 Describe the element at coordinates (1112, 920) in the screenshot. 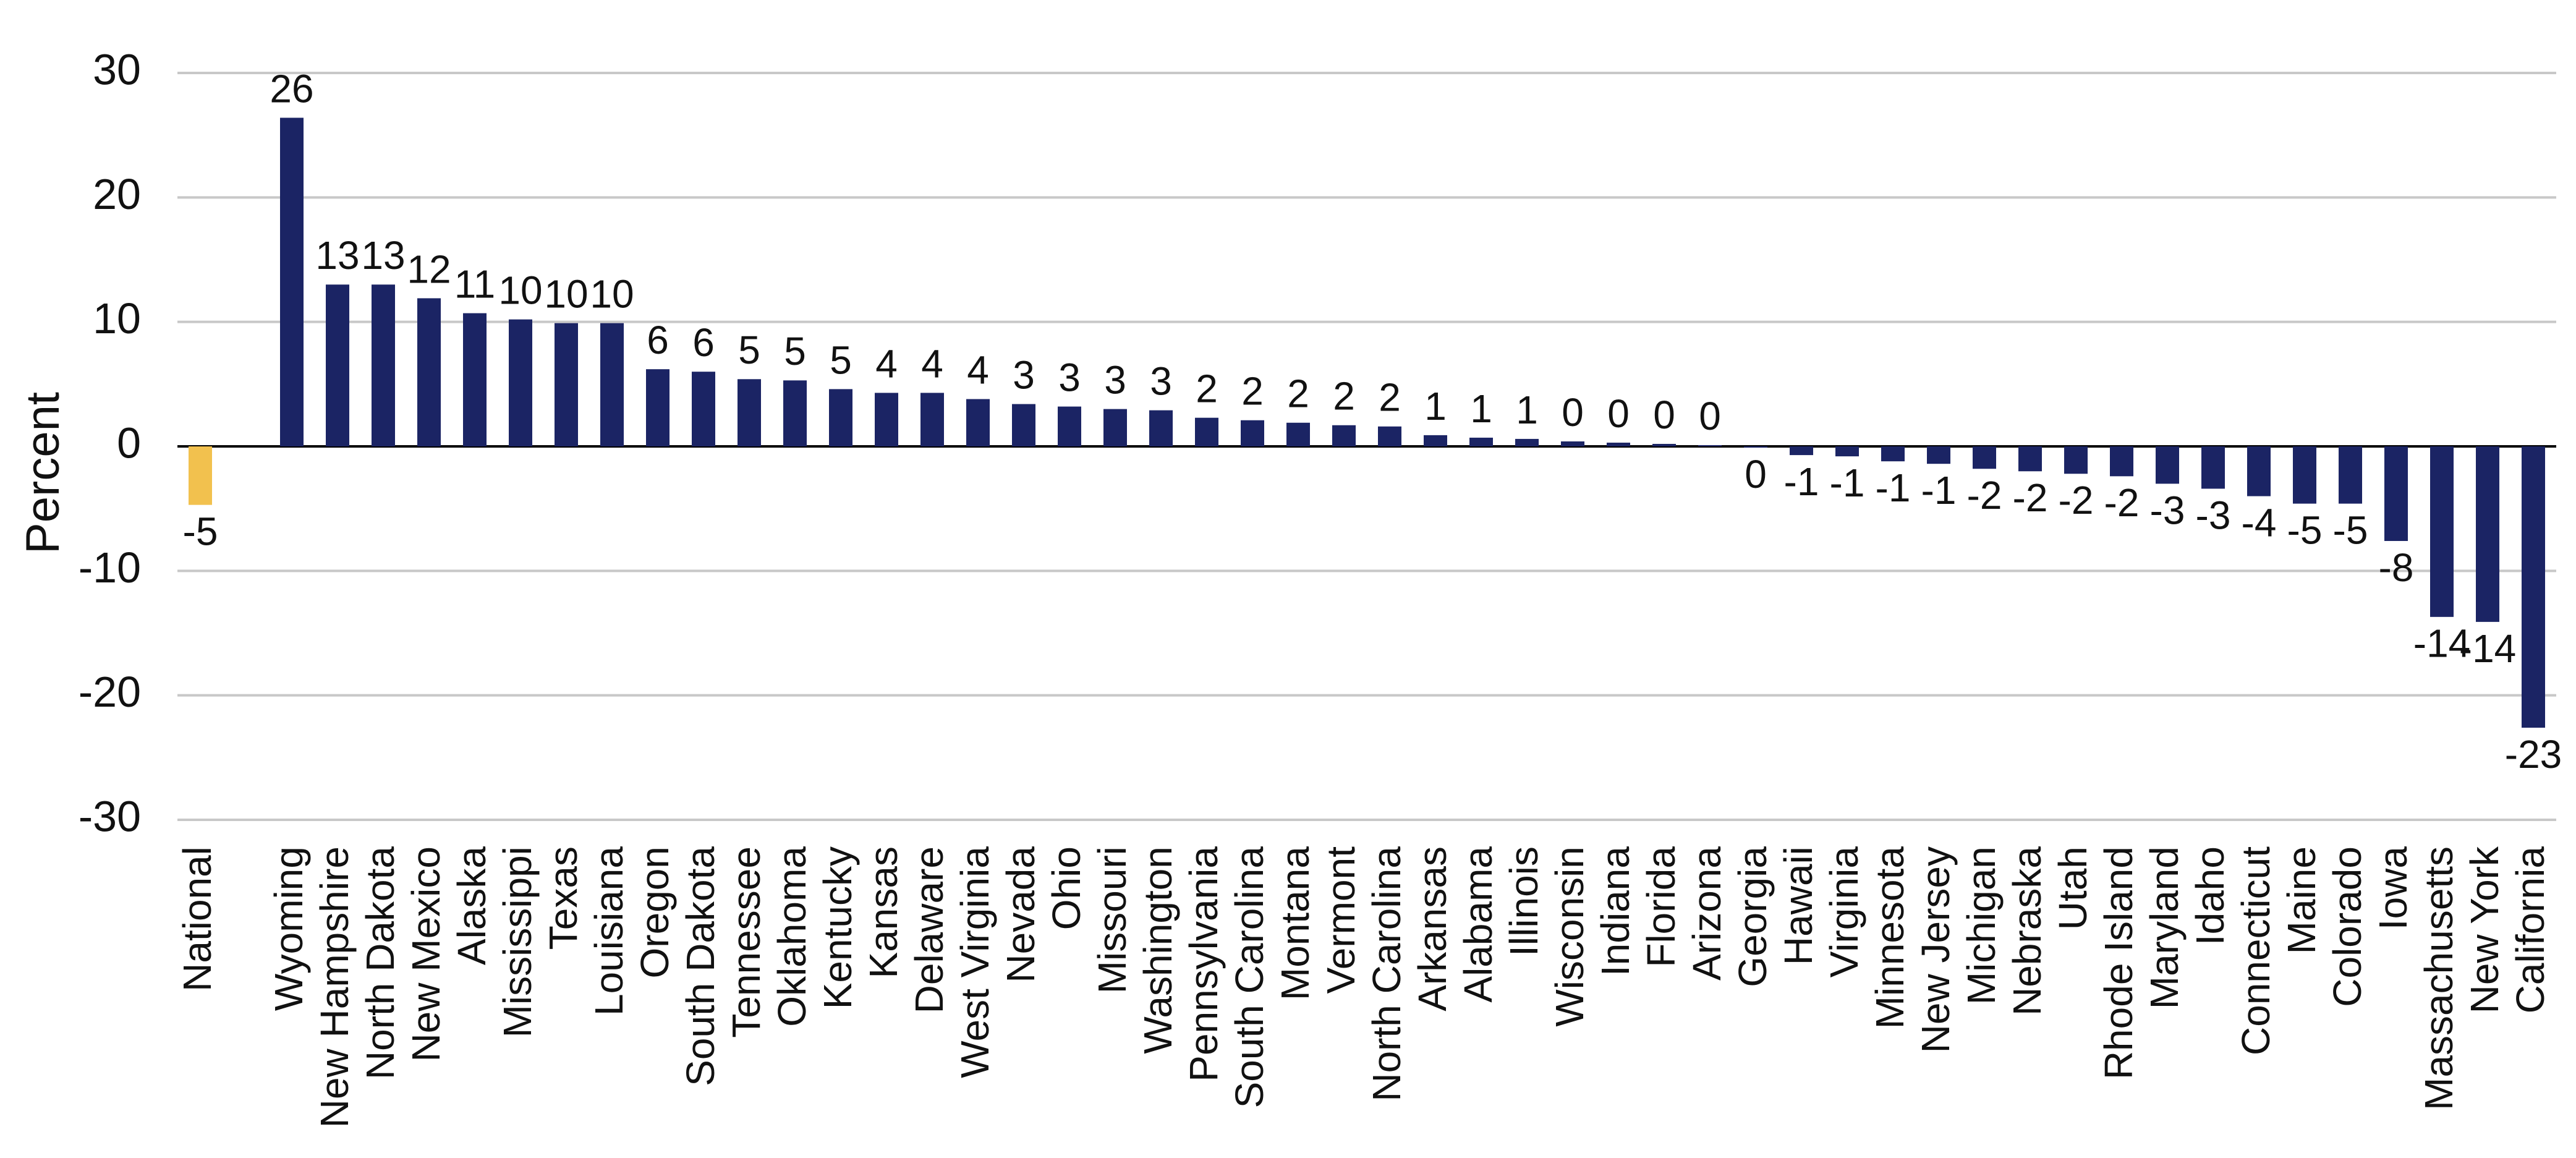

I see `x-tick-label: Missouri` at that location.